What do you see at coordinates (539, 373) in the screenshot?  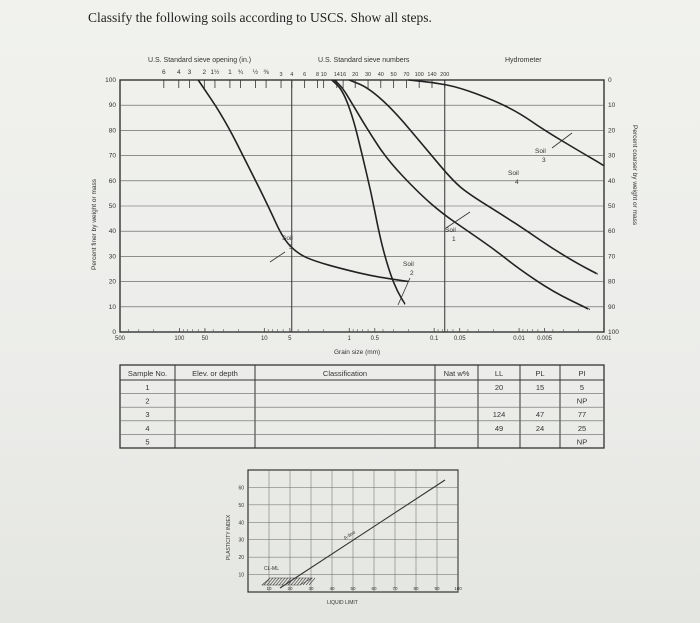 I see `table-header: PL` at bounding box center [539, 373].